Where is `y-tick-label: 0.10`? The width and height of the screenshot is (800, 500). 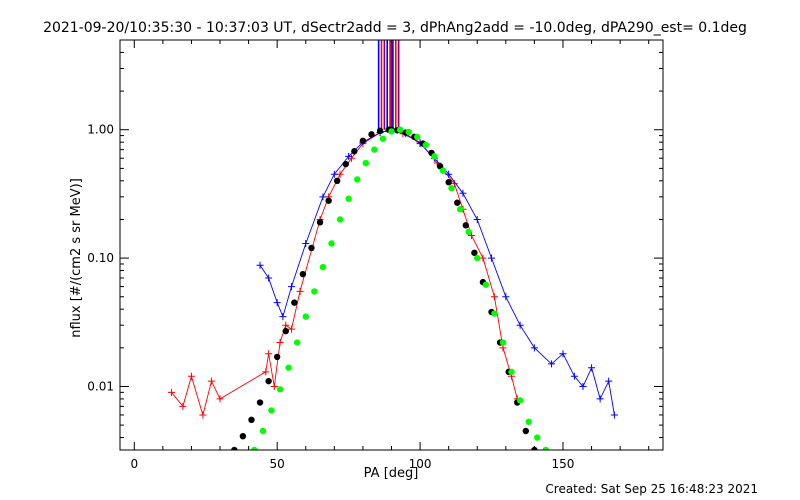 y-tick-label: 0.10 is located at coordinates (100, 258).